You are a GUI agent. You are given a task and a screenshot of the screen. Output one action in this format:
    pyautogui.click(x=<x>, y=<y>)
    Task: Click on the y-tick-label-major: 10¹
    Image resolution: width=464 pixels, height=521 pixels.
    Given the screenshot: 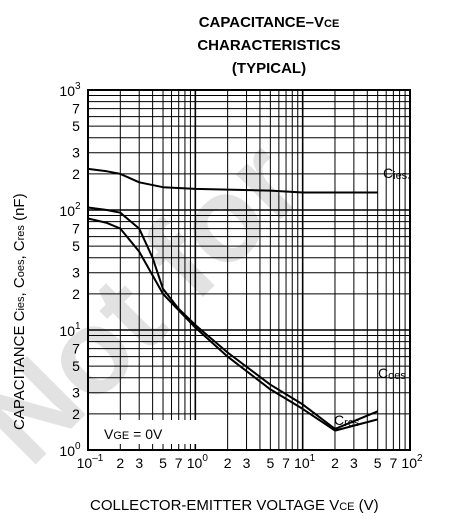 What is the action you would take?
    pyautogui.click(x=70, y=330)
    